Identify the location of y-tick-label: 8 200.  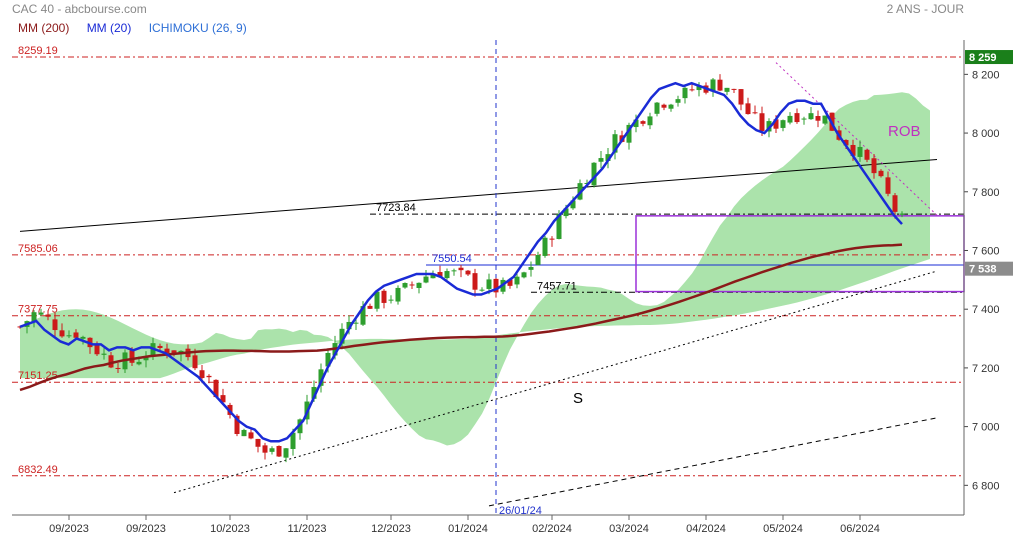
(986, 75).